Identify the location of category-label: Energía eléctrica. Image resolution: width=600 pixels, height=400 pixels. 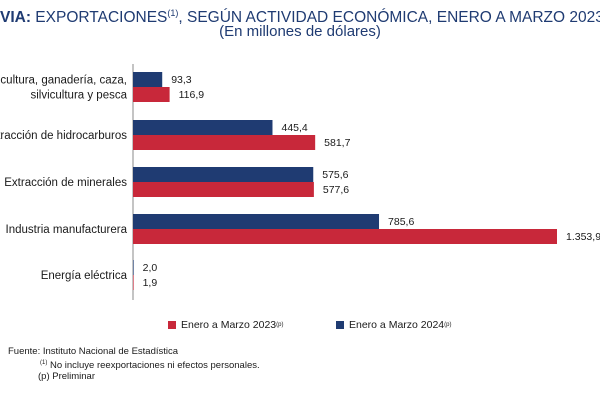
(84, 276).